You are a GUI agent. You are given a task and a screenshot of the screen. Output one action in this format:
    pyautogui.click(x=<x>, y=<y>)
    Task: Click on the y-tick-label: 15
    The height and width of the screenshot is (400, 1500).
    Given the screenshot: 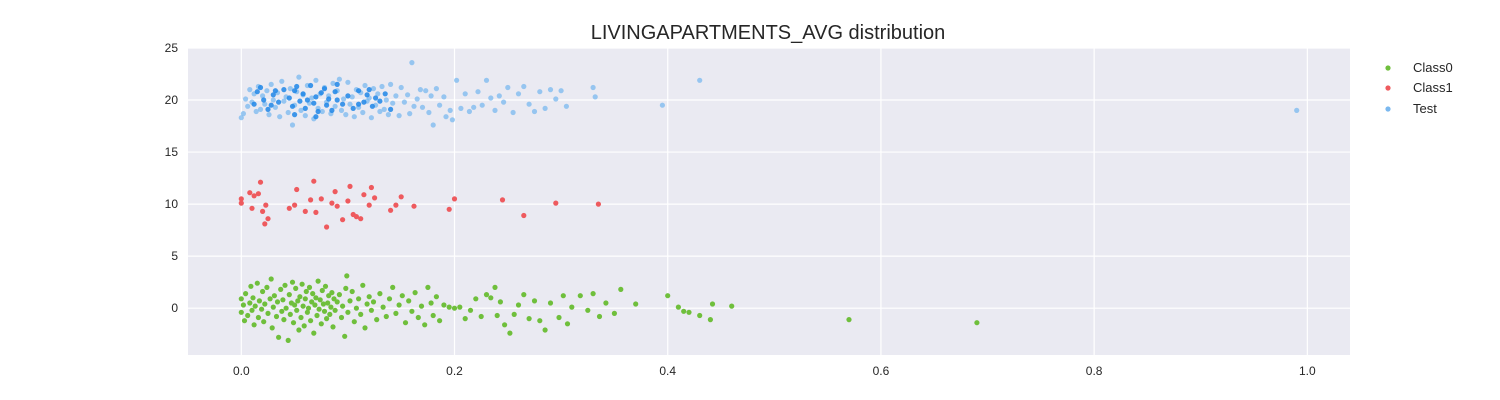 What is the action you would take?
    pyautogui.click(x=172, y=152)
    